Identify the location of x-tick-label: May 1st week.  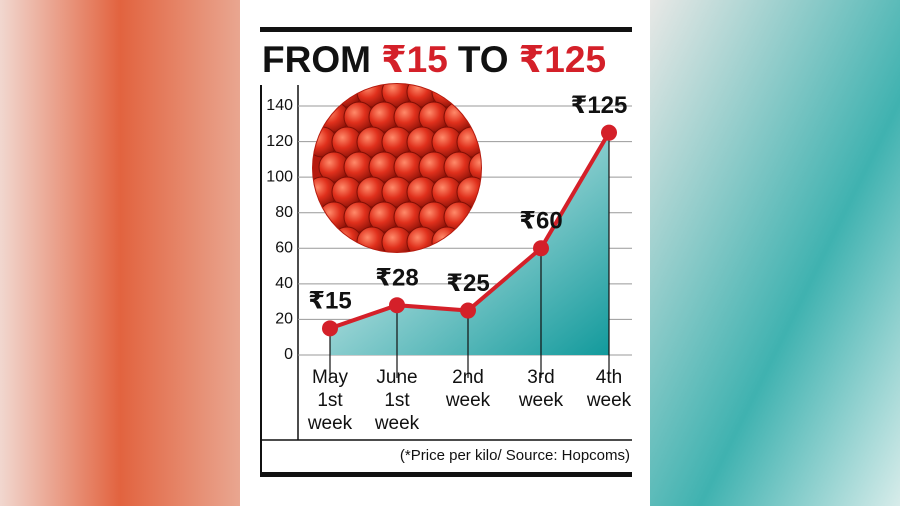
(330, 400).